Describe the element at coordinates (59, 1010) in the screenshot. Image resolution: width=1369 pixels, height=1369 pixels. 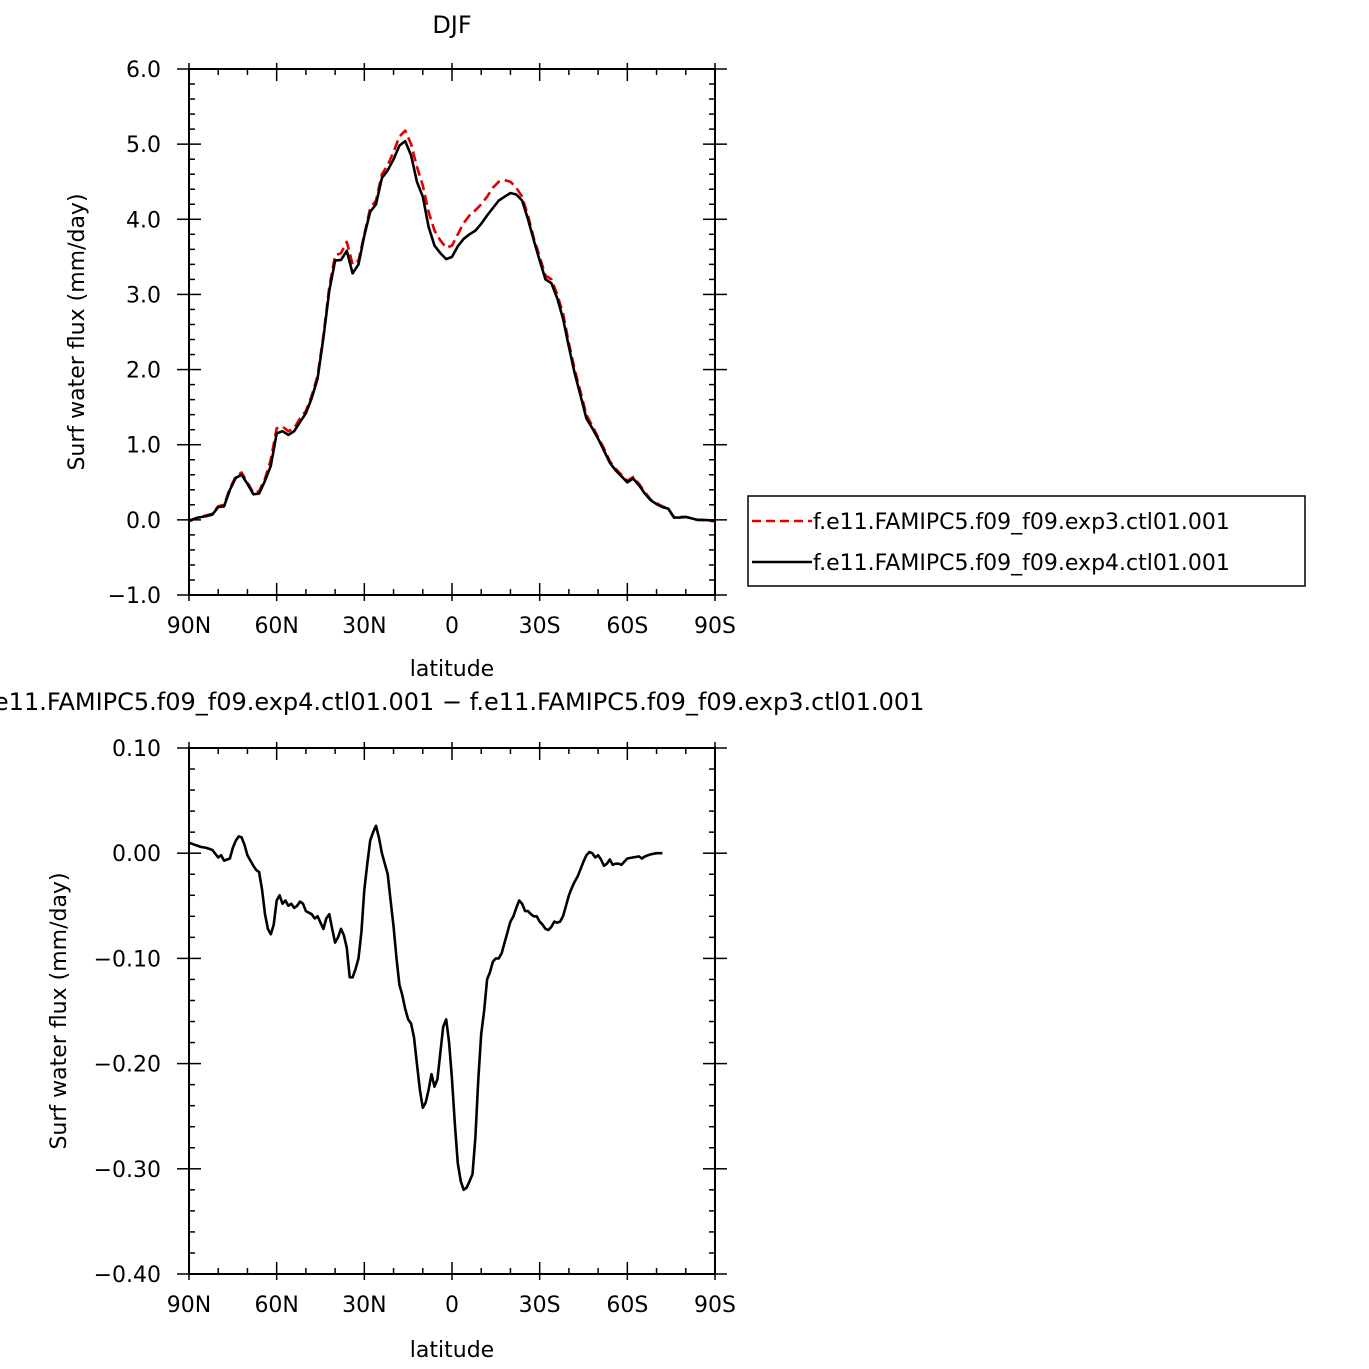
I see `bottom-y-axis-label: Surf water flux (mm/day)` at that location.